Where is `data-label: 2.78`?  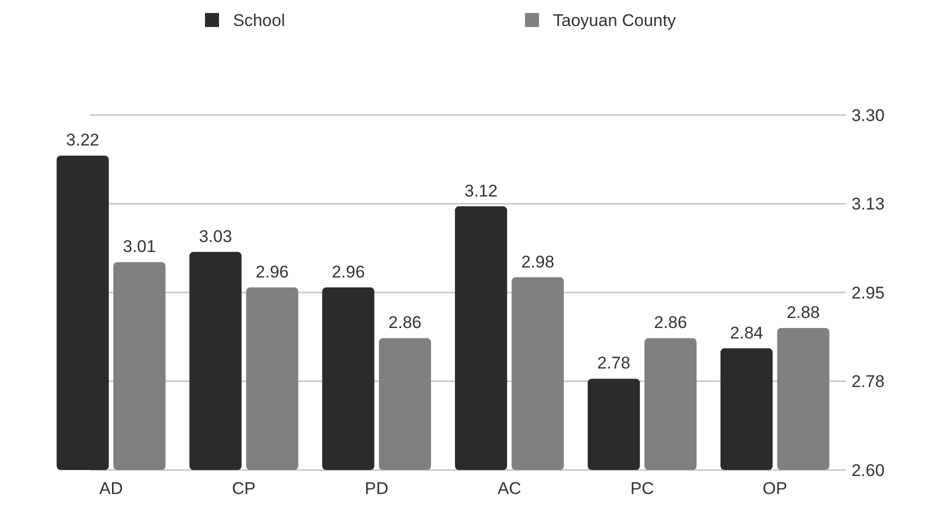 data-label: 2.78 is located at coordinates (613, 363).